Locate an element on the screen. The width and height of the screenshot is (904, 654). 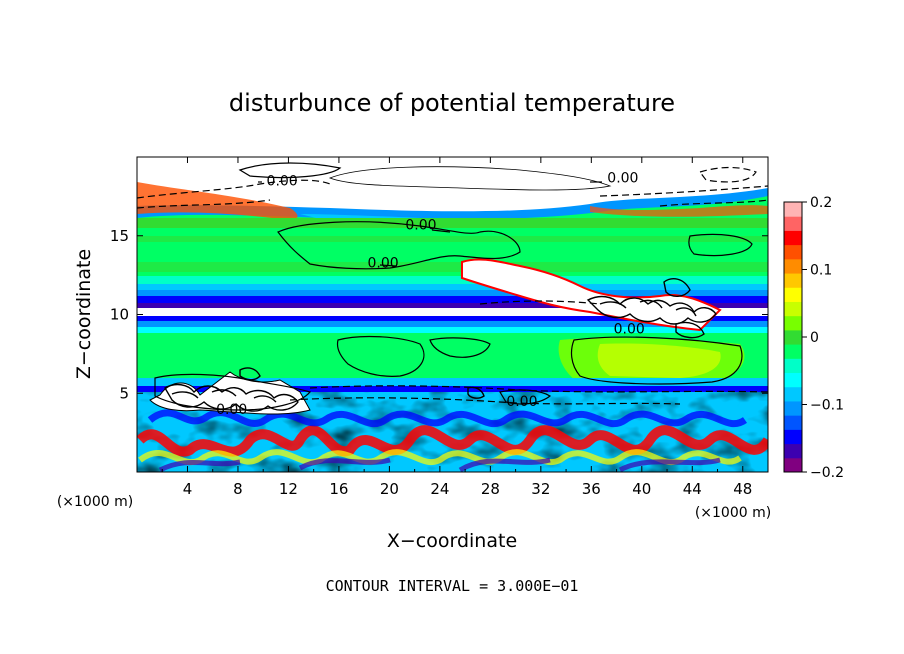
x-tick-label: 40 is located at coordinates (641, 489).